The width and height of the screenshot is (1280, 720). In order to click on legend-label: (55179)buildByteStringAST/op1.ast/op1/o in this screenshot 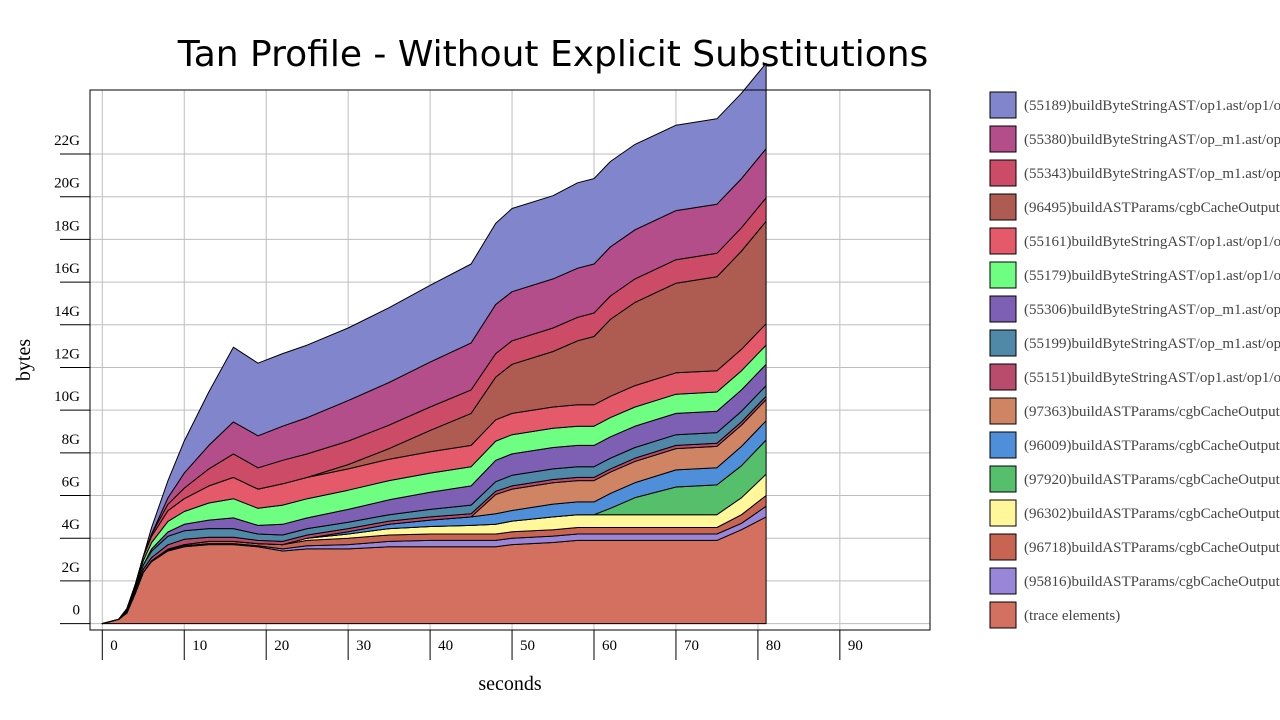, I will do `click(1152, 276)`.